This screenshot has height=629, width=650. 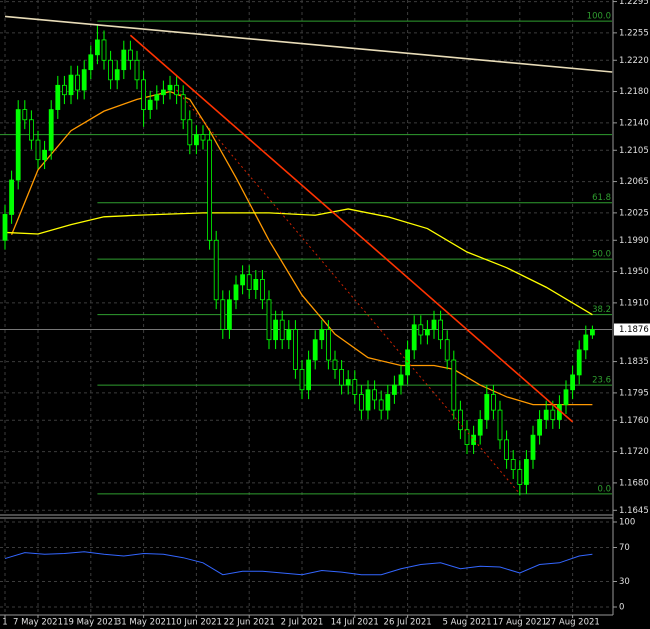 What do you see at coordinates (355, 623) in the screenshot?
I see `x-tick-label: 14 Jul 2021` at bounding box center [355, 623].